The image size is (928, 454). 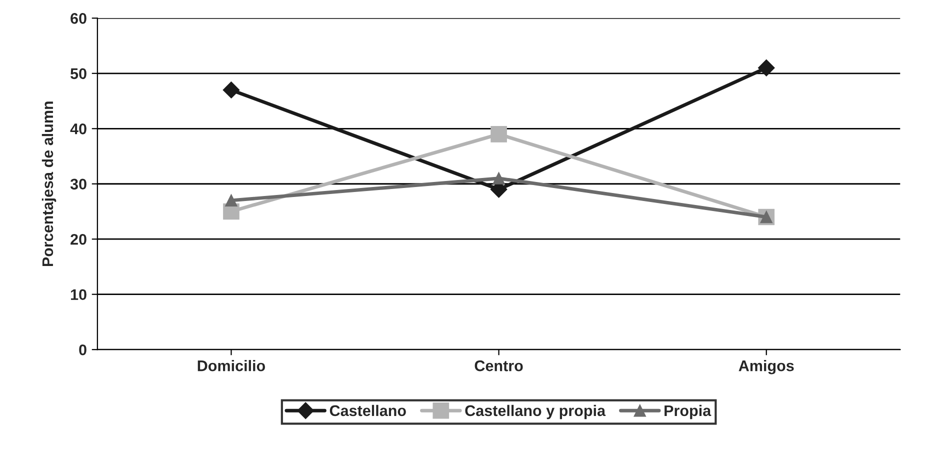 I want to click on x-tick-label: Amigos, so click(x=766, y=367).